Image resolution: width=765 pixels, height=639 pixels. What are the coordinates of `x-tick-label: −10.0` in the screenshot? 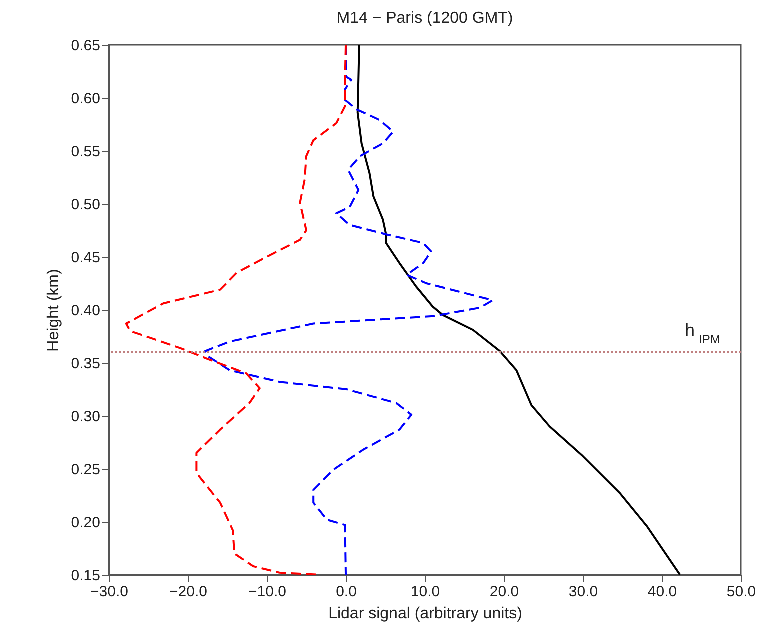 It's located at (267, 592).